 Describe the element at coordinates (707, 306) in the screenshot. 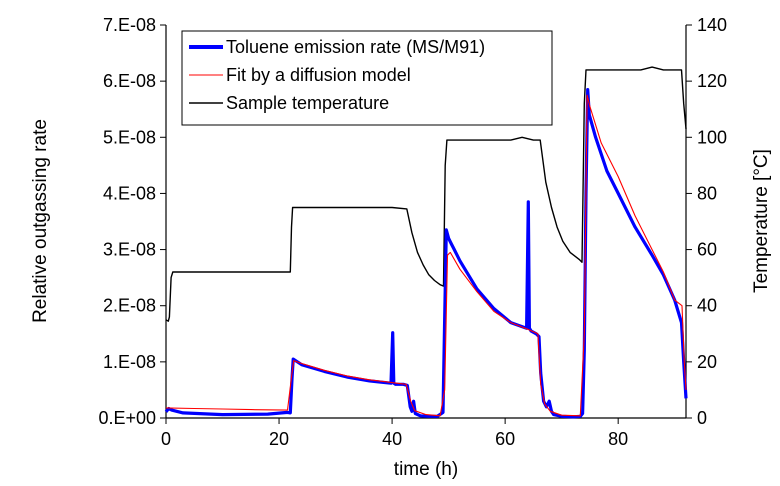

I see `y-right-tick-label: 40` at that location.